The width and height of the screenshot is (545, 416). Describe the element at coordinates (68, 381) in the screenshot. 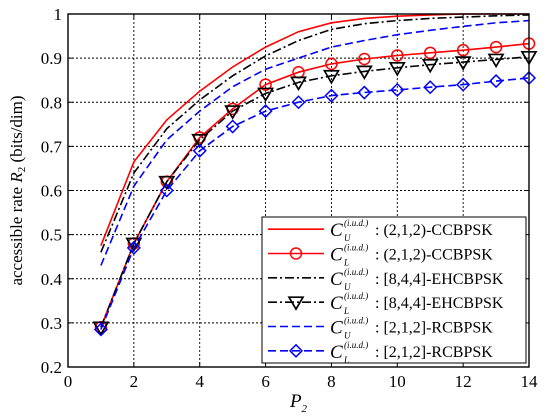

I see `x-tick-label: 0` at that location.